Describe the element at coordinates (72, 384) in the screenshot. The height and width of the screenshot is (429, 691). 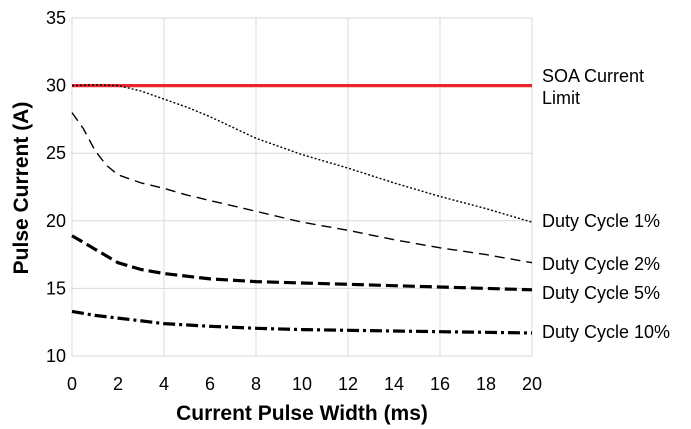
I see `x-tick-label: 0` at that location.